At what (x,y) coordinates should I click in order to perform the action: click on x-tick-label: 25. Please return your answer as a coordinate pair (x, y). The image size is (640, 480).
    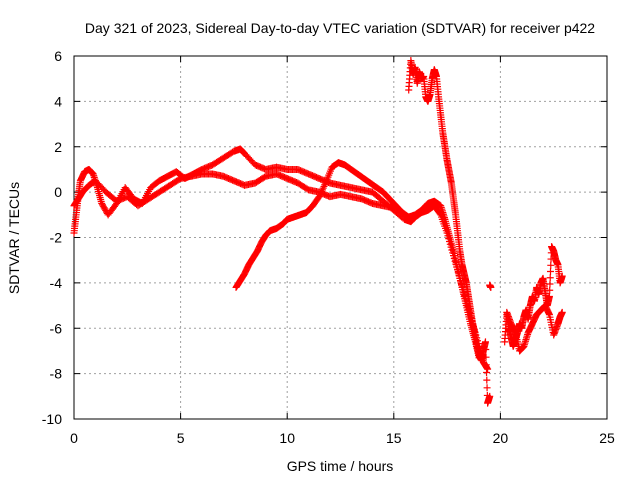
    Looking at the image, I should click on (607, 438).